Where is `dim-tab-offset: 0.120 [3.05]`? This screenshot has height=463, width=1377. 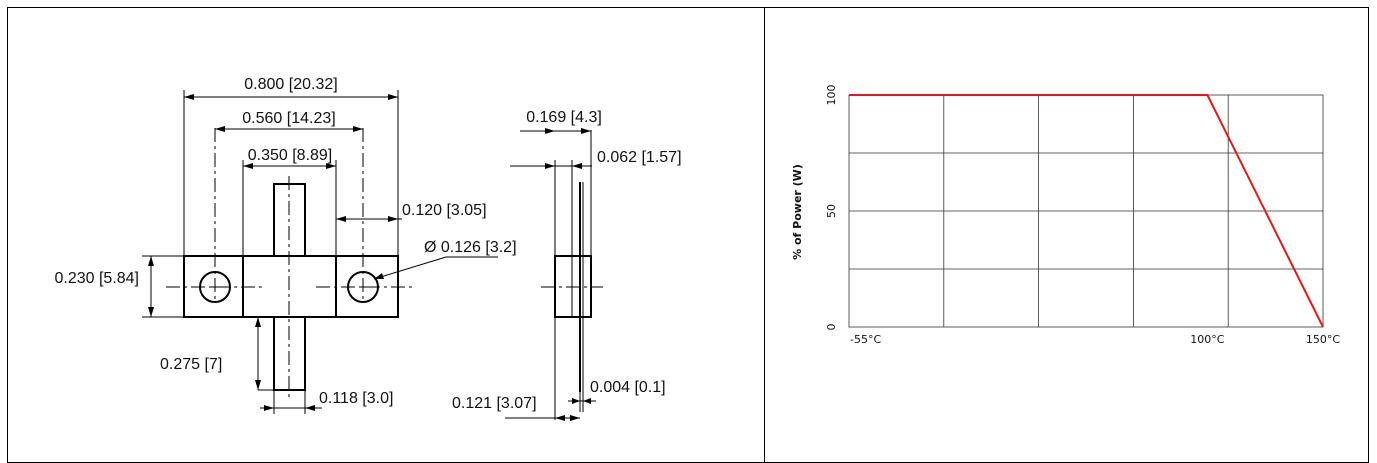
dim-tab-offset: 0.120 [3.05] is located at coordinates (444, 210).